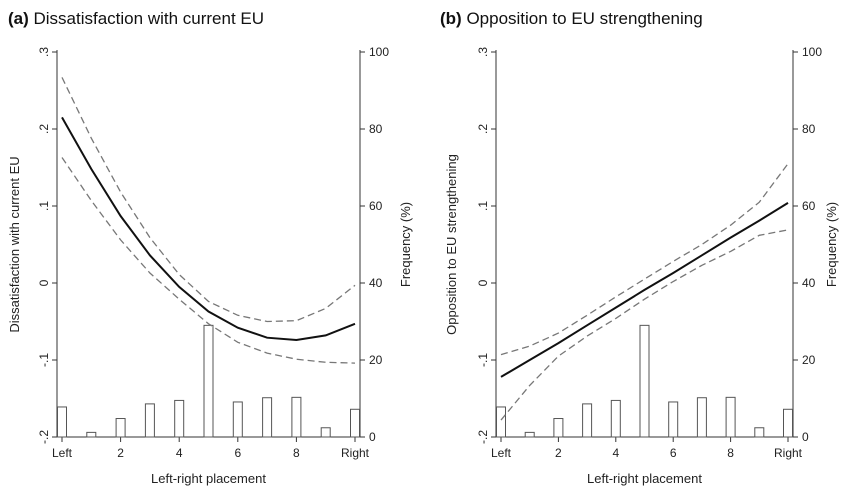  I want to click on panel-title-text: Opposition to EU strengthening, so click(584, 18).